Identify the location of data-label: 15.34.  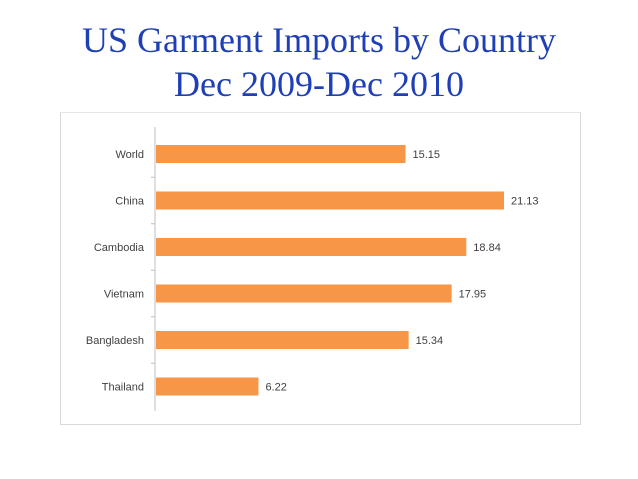
(430, 341).